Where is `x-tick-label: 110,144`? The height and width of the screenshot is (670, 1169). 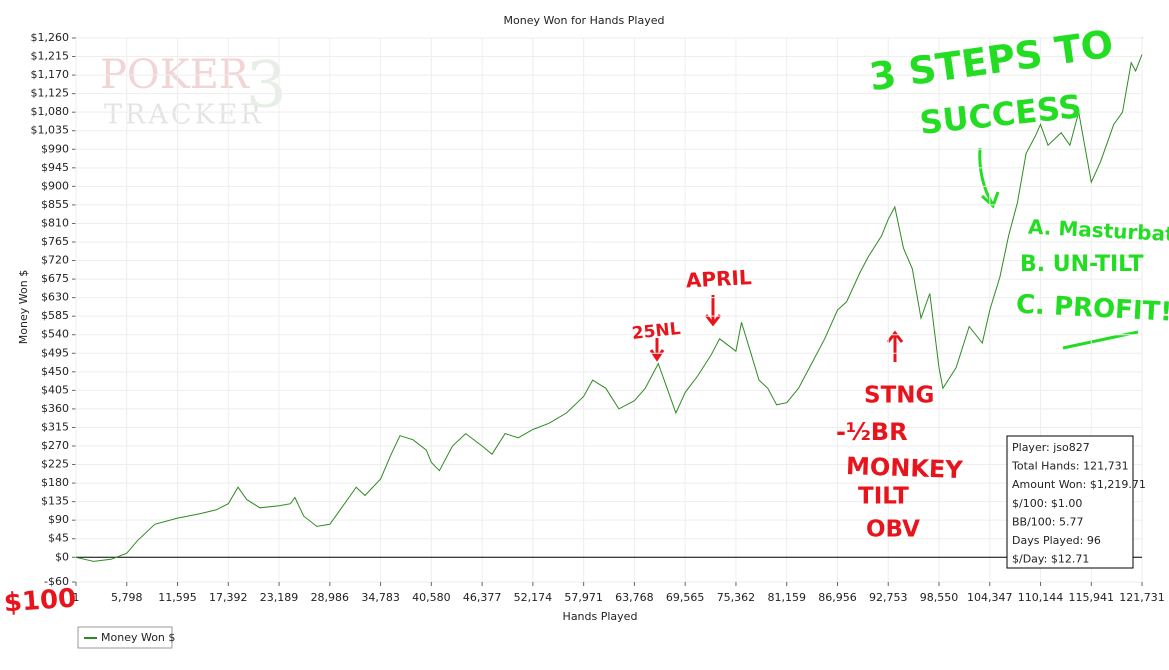 x-tick-label: 110,144 is located at coordinates (1041, 597).